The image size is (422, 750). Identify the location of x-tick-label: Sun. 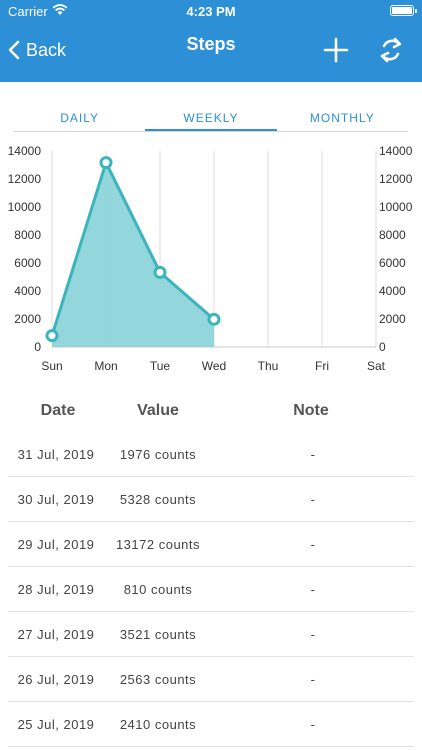
(51, 366).